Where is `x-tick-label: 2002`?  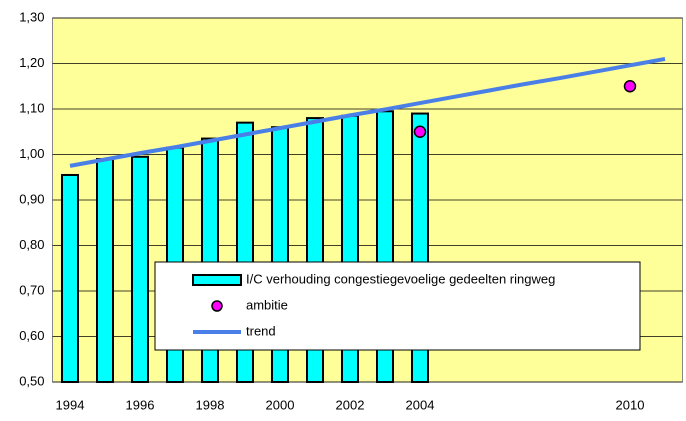 x-tick-label: 2002 is located at coordinates (350, 404).